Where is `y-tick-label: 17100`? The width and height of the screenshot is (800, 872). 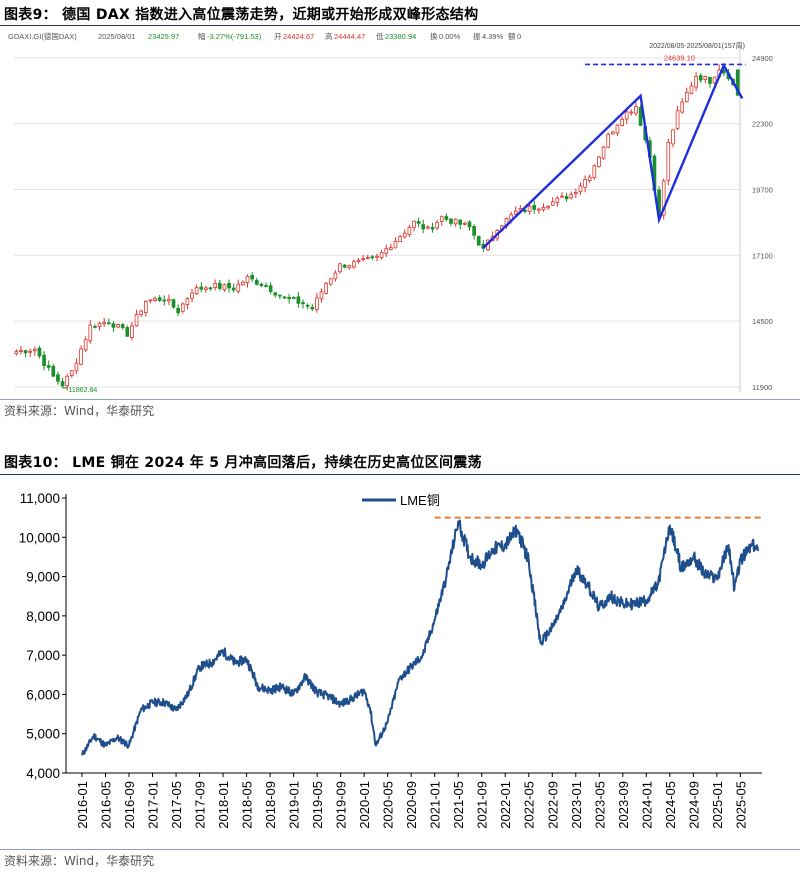 y-tick-label: 17100 is located at coordinates (762, 255).